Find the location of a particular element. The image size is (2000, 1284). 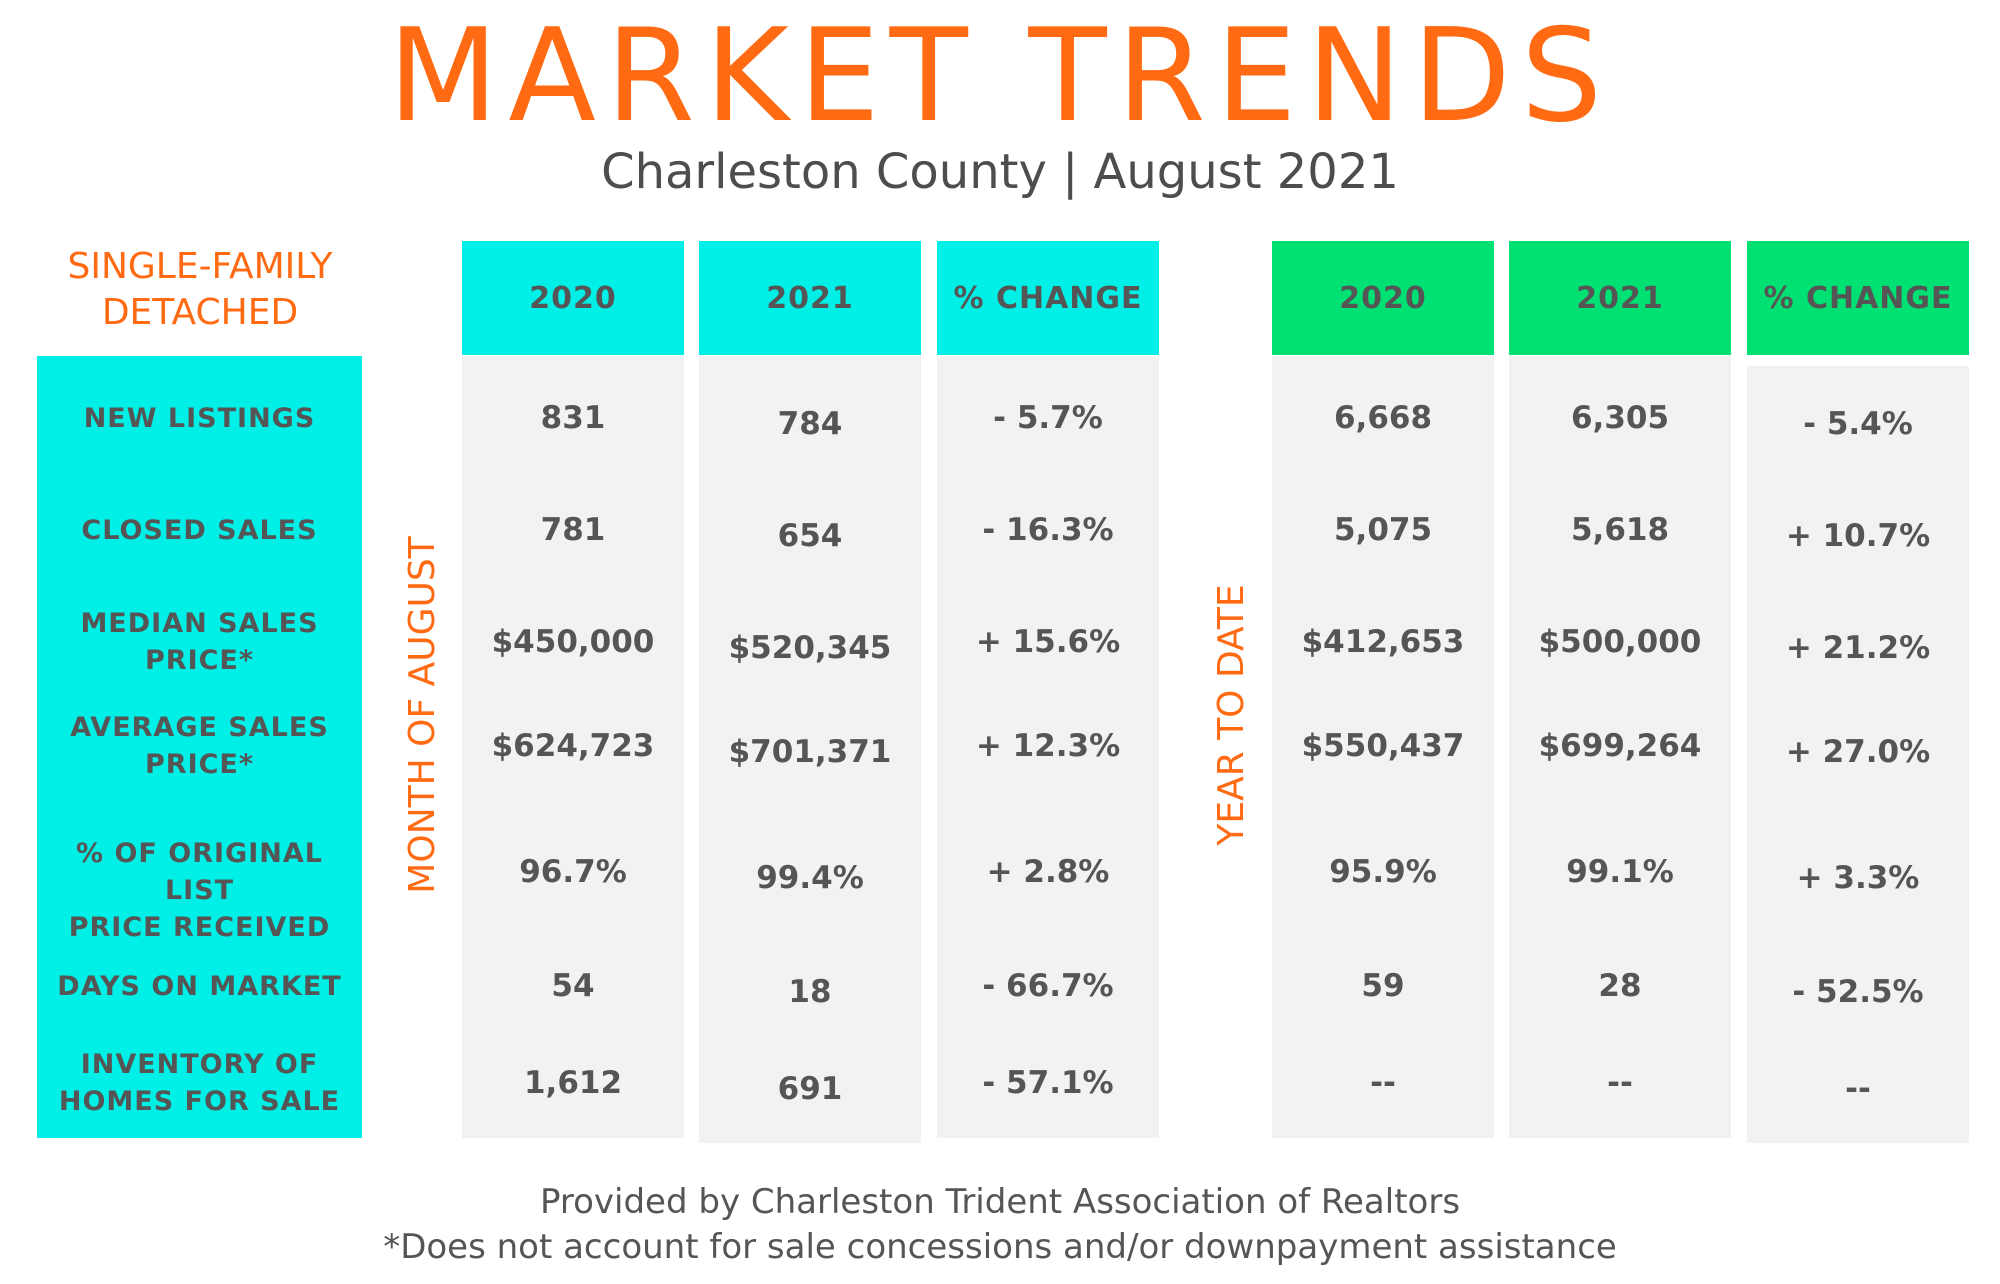

category-line-2: DETACHED is located at coordinates (200, 312).